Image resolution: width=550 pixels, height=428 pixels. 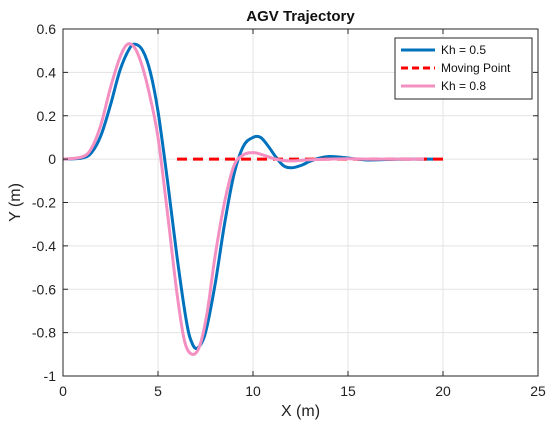 What do you see at coordinates (463, 50) in the screenshot?
I see `legend-label-kh-0-5: Kh = 0.5` at bounding box center [463, 50].